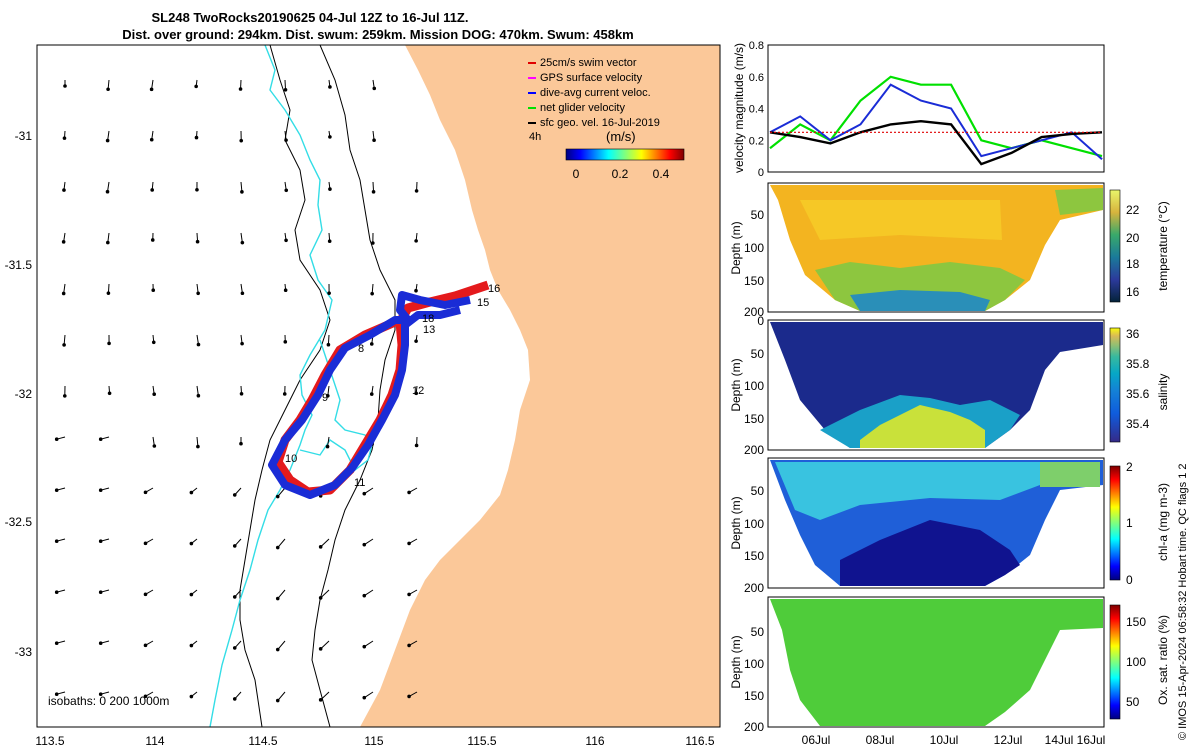 This screenshot has height=750, width=1200. What do you see at coordinates (24, 136) in the screenshot?
I see `map-y-tick-0: -31` at bounding box center [24, 136].